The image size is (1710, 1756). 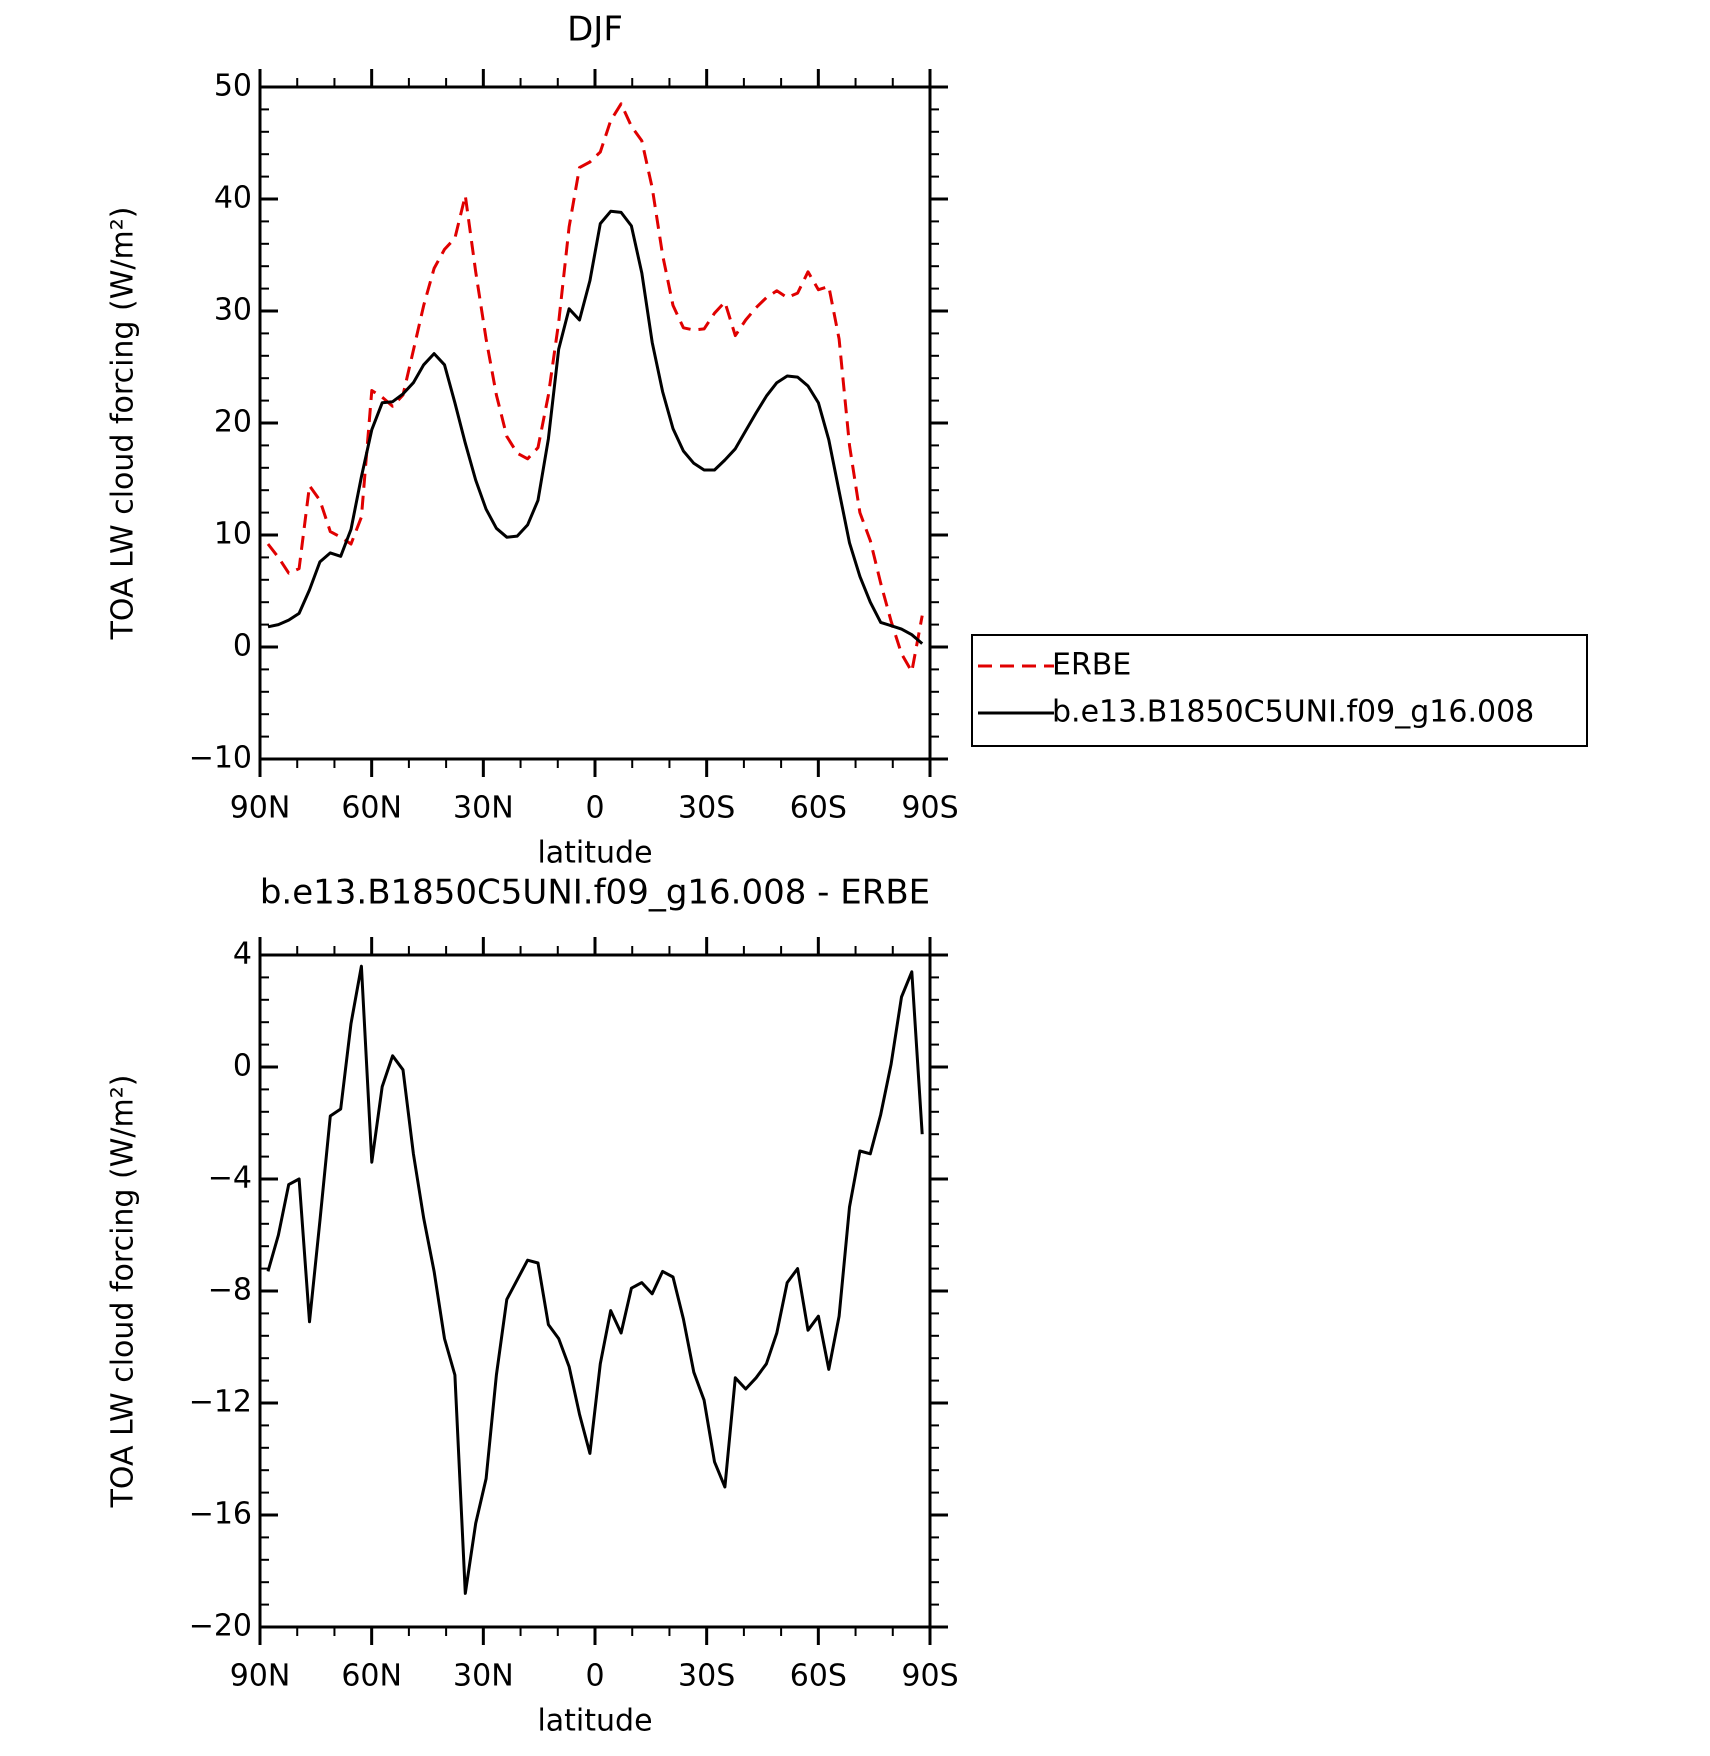 What do you see at coordinates (220, 1514) in the screenshot?
I see `y-tick-label: −16` at bounding box center [220, 1514].